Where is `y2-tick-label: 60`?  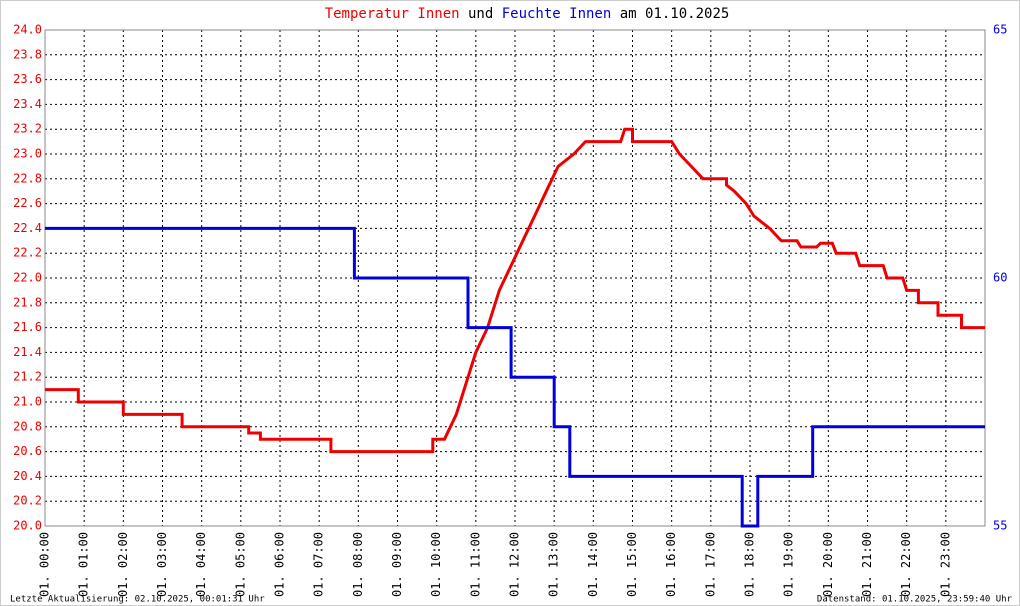
y2-tick-label: 60 is located at coordinates (1000, 278).